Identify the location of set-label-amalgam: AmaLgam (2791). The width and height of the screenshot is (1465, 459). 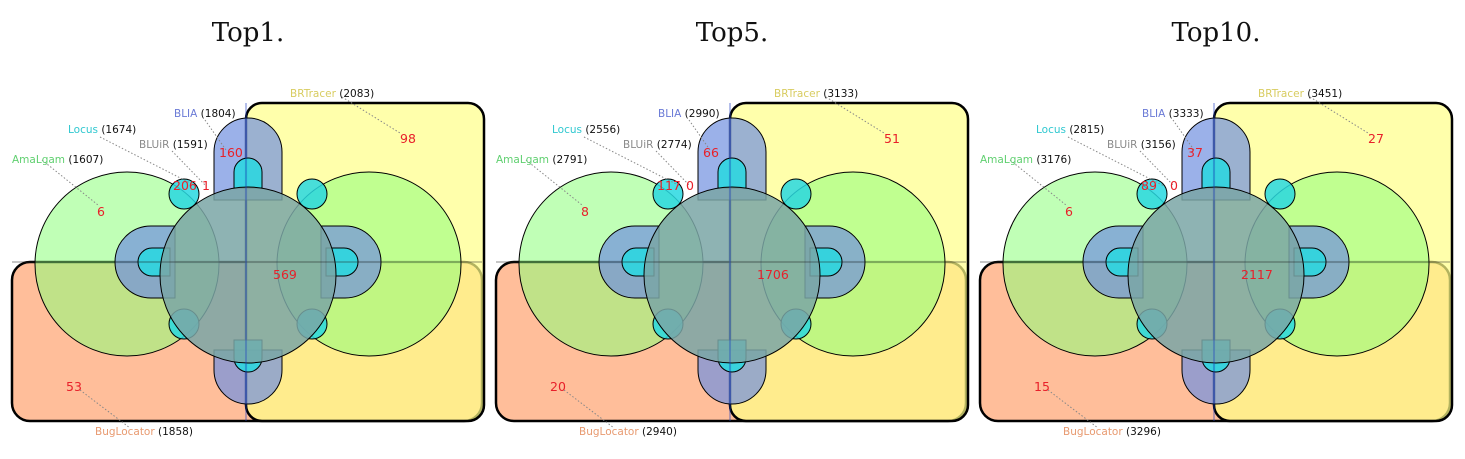
(541, 160).